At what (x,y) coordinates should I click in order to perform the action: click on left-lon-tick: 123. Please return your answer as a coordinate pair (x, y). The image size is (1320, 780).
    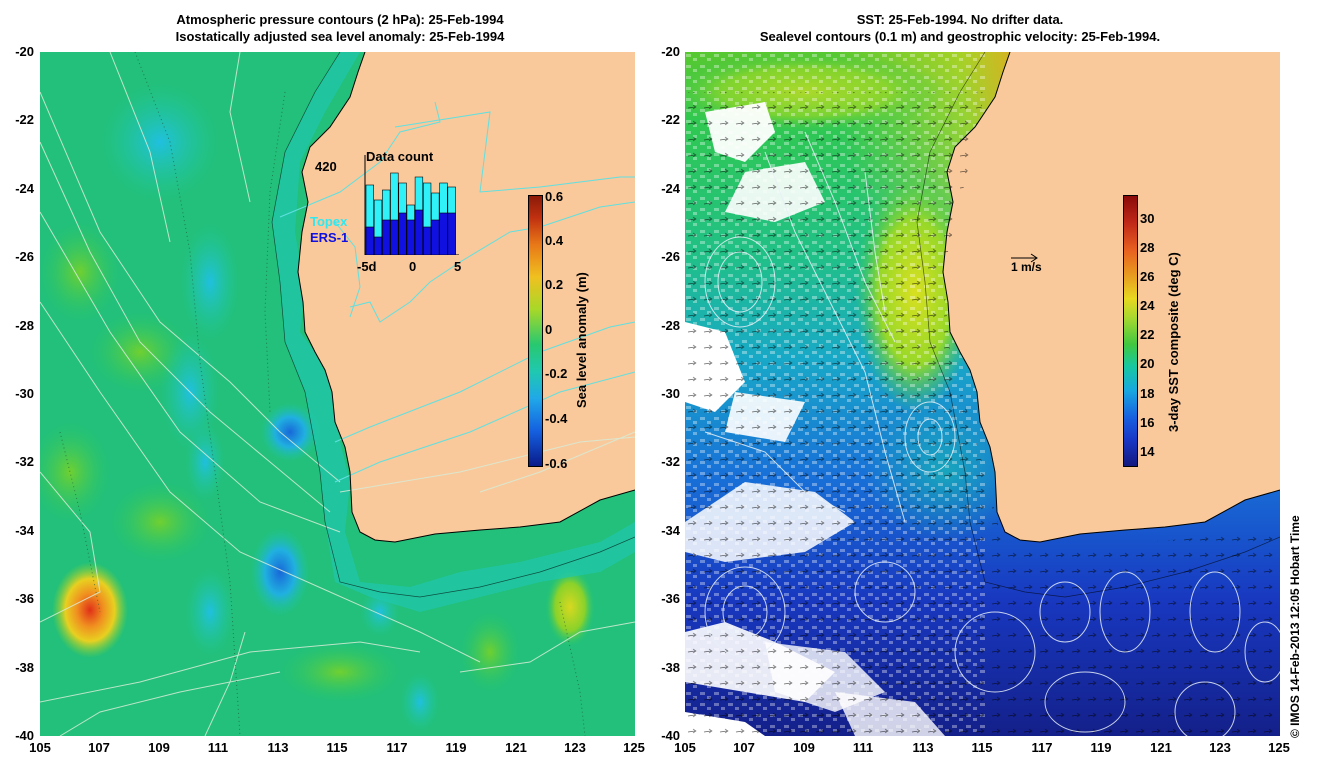
    Looking at the image, I should click on (575, 747).